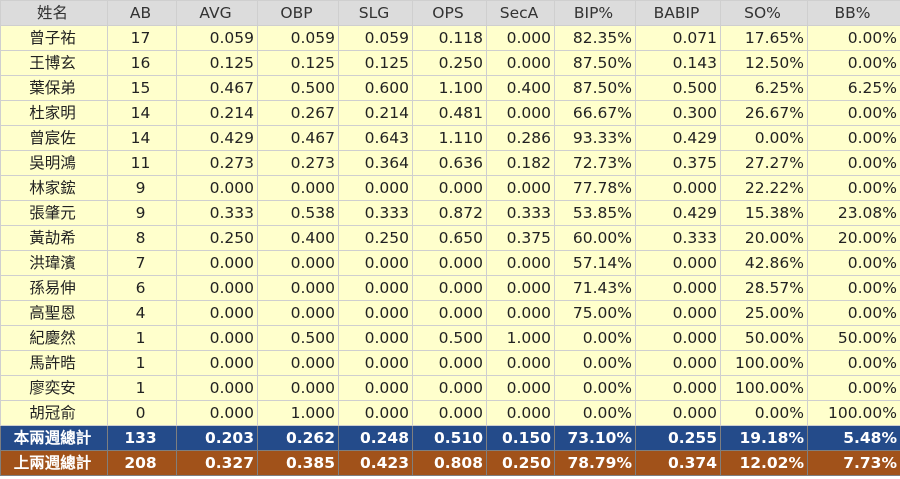 This screenshot has height=479, width=900. What do you see at coordinates (595, 138) in the screenshot?
I see `stat-bip: 93.33%` at bounding box center [595, 138].